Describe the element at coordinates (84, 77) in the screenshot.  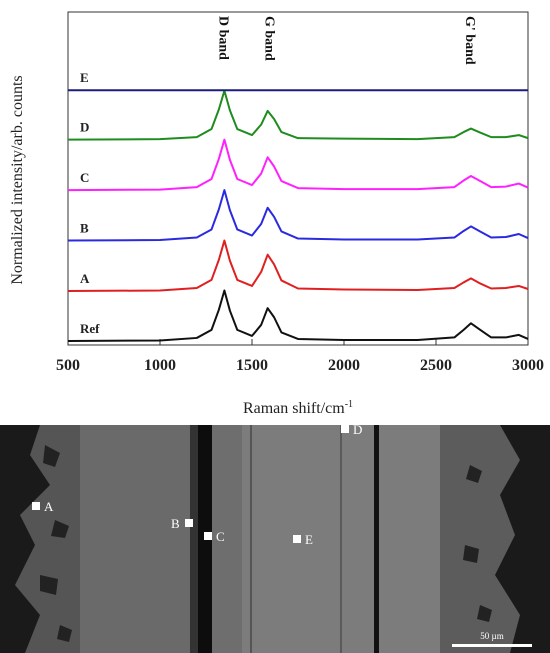
I see `series-label: E` at that location.